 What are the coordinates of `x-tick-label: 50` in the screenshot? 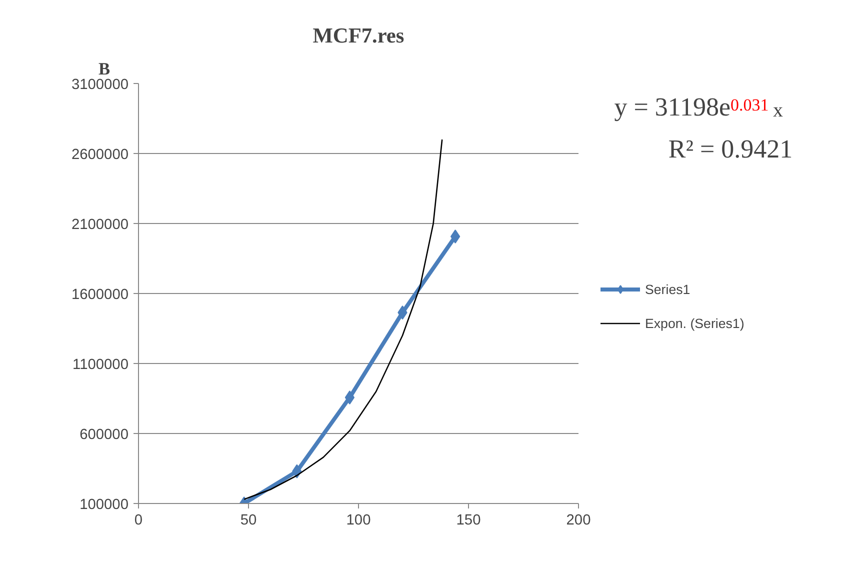 It's located at (248, 520).